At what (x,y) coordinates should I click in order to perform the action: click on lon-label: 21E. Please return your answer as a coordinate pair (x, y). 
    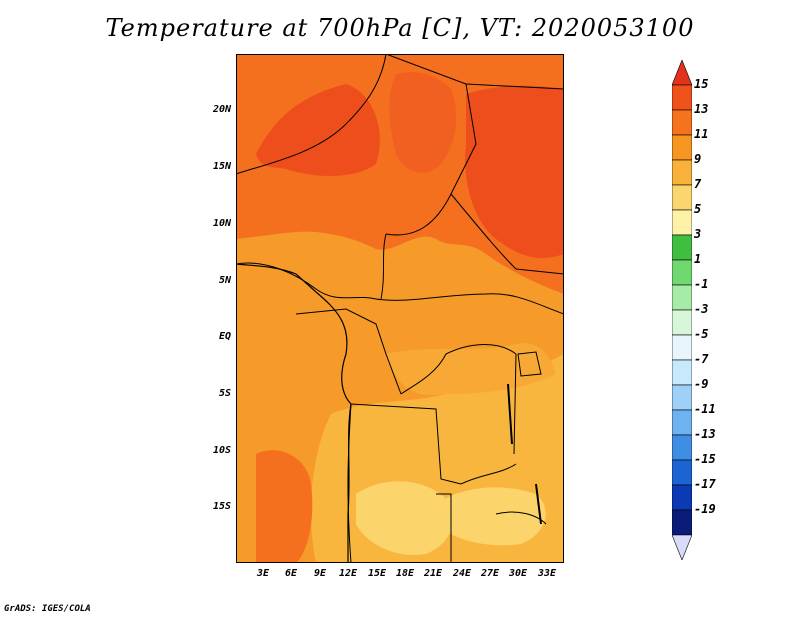
    Looking at the image, I should click on (433, 573).